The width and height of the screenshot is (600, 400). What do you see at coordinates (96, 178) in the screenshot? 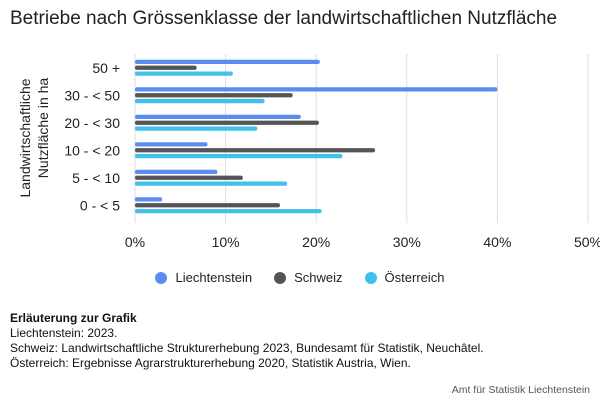
I see `y-tick-label: 5 - < 10` at bounding box center [96, 178].